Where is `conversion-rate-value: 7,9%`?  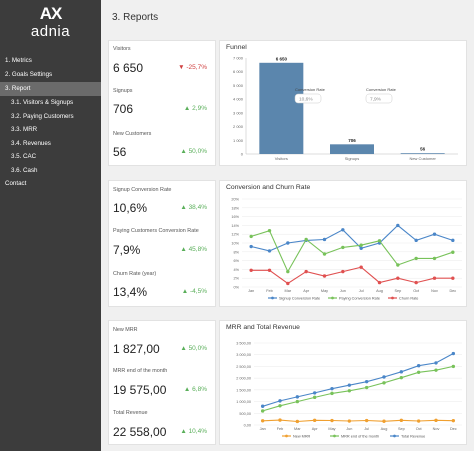 conversion-rate-value: 7,9% is located at coordinates (376, 100).